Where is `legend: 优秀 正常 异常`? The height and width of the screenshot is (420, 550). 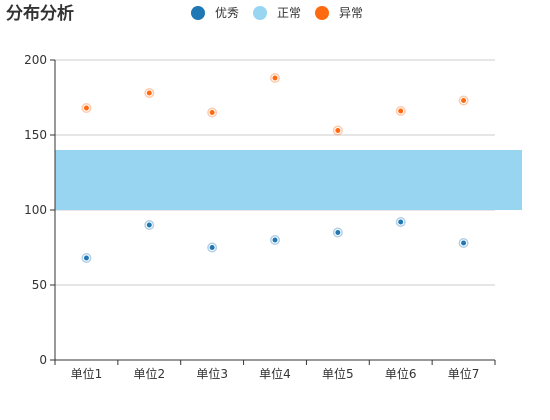 legend: 优秀 正常 异常 is located at coordinates (284, 12).